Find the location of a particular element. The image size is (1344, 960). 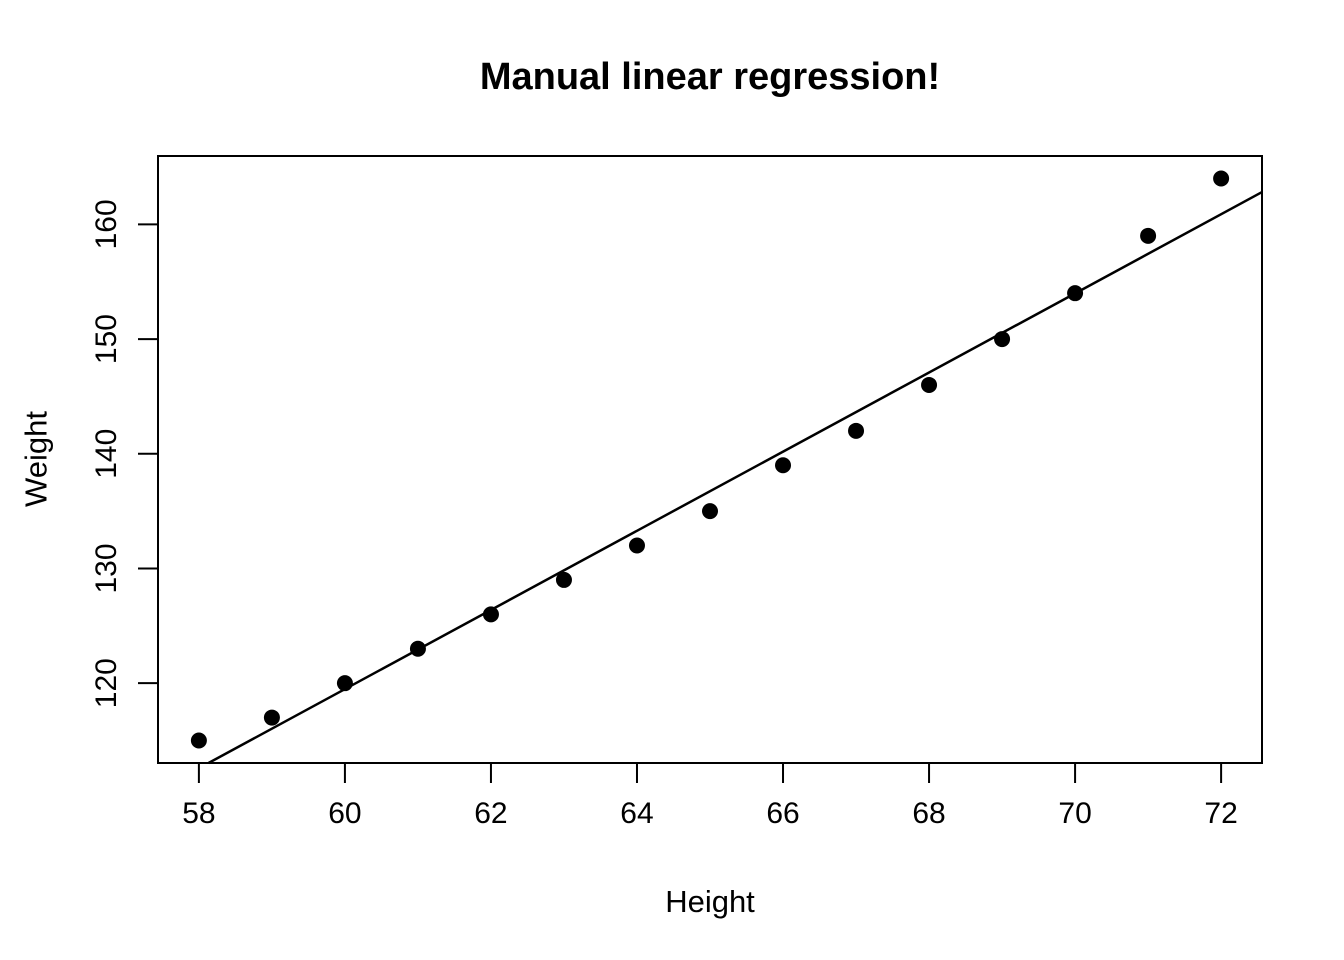

x-tick-label: 66 is located at coordinates (782, 813).